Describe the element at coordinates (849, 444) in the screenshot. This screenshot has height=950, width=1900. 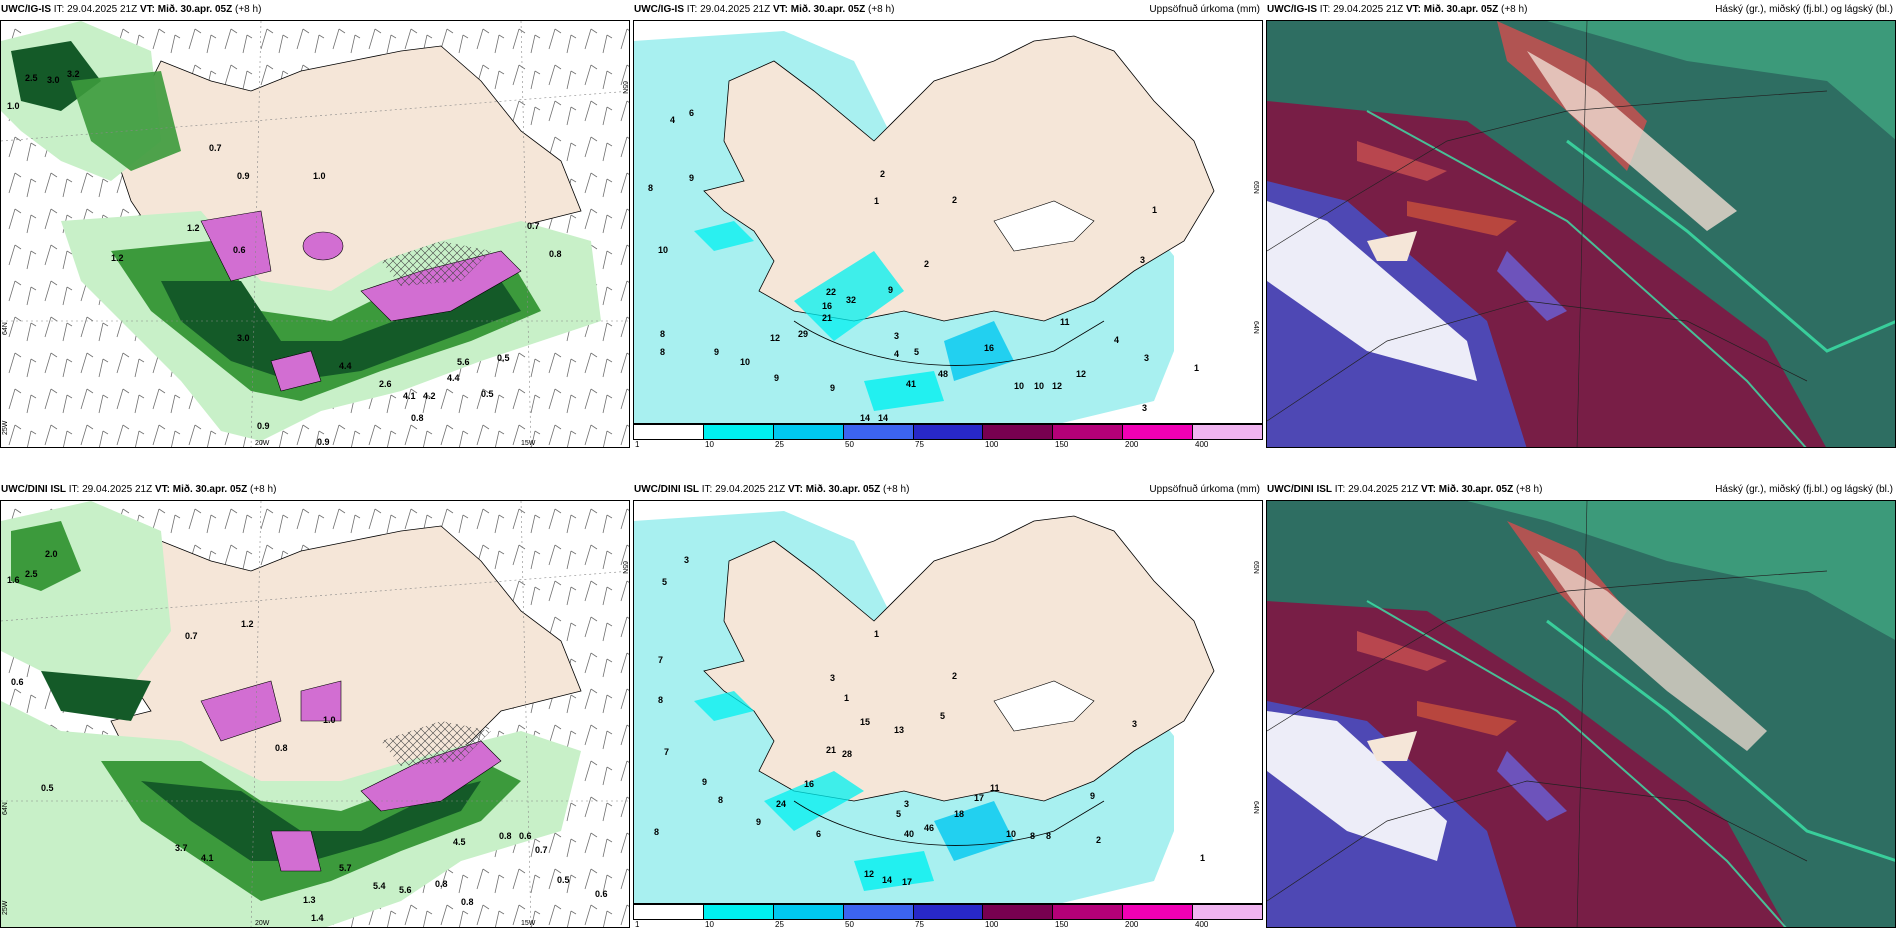
I see `legend-tick-label: 50` at that location.